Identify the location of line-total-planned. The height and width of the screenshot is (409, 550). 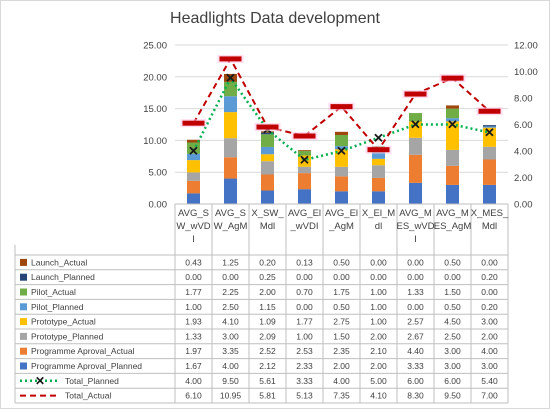
(341, 118).